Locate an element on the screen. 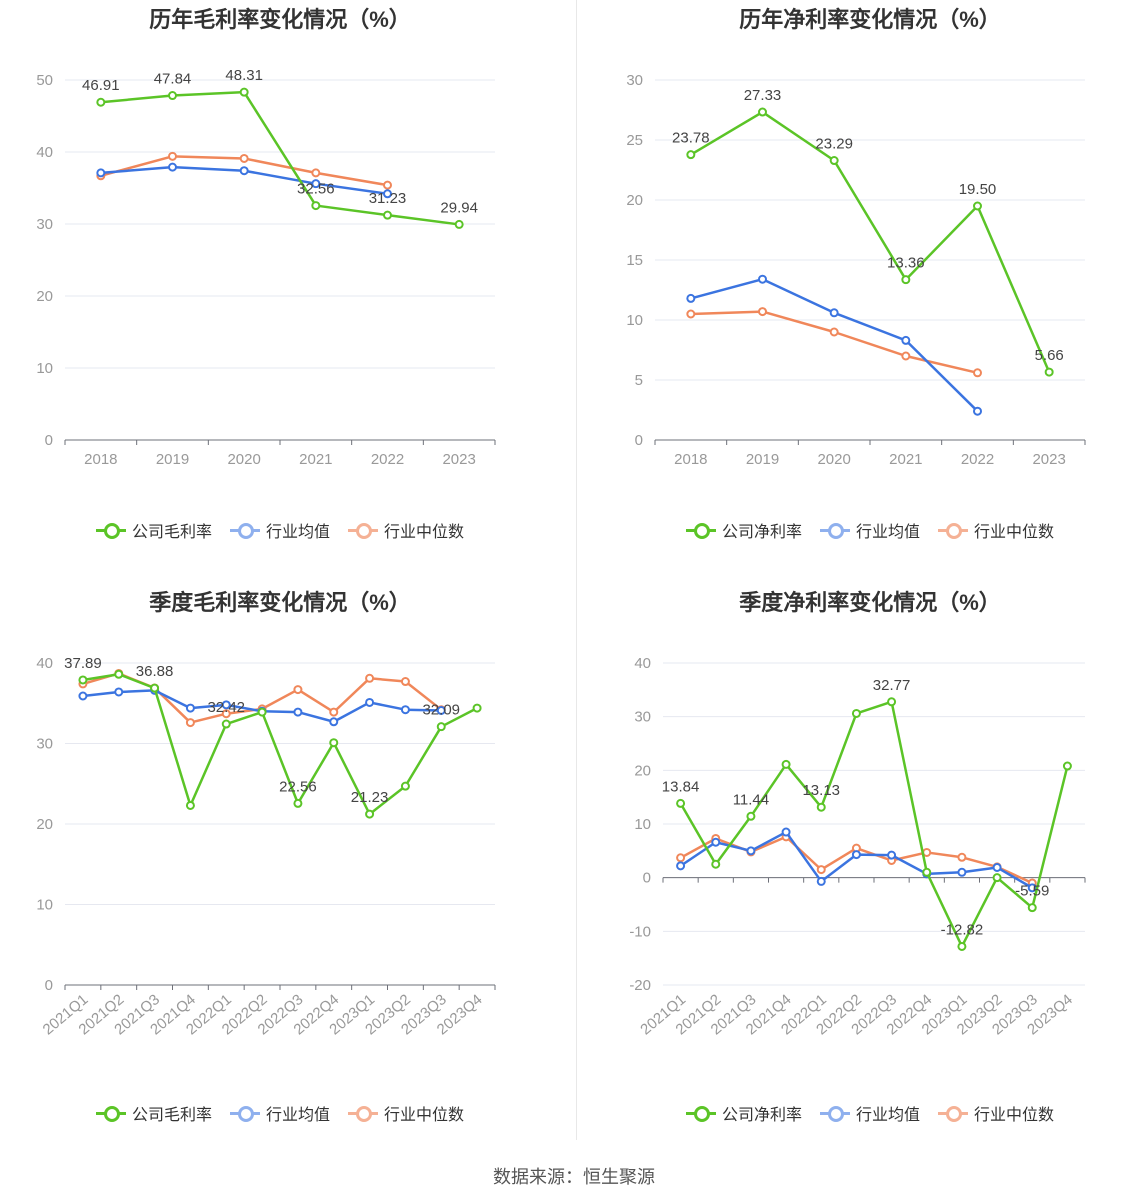 This screenshot has width=1148, height=1202. data-label: 31.23 is located at coordinates (388, 198).